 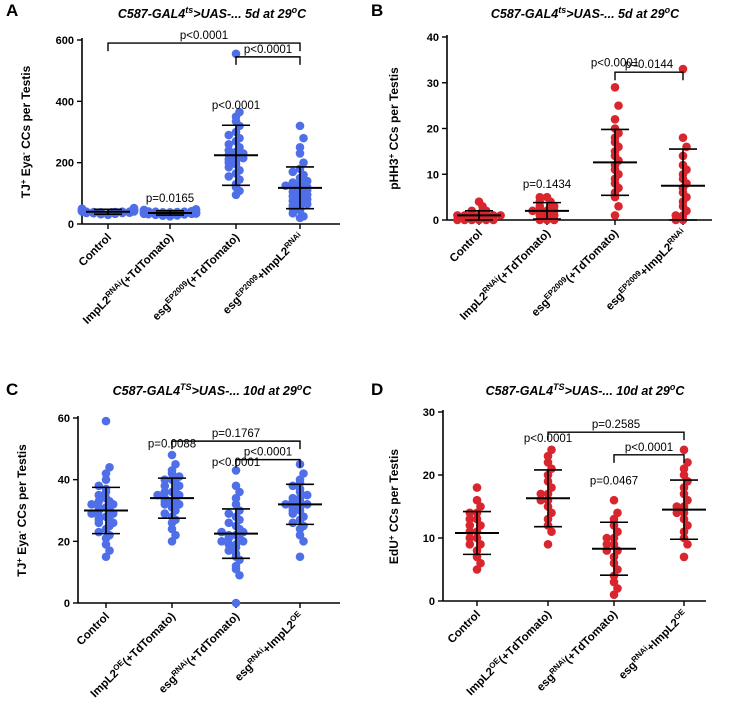 I want to click on group-p-value: p=0.0467, so click(x=614, y=481).